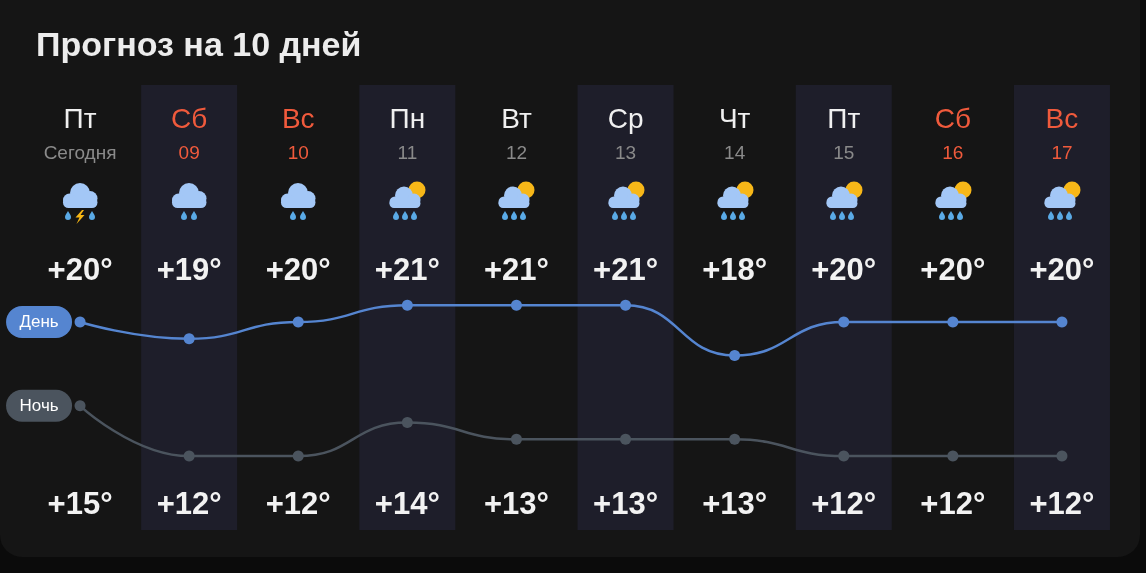 The height and width of the screenshot is (573, 1146). What do you see at coordinates (407, 132) in the screenshot?
I see `x-tick-label: Пн 11` at bounding box center [407, 132].